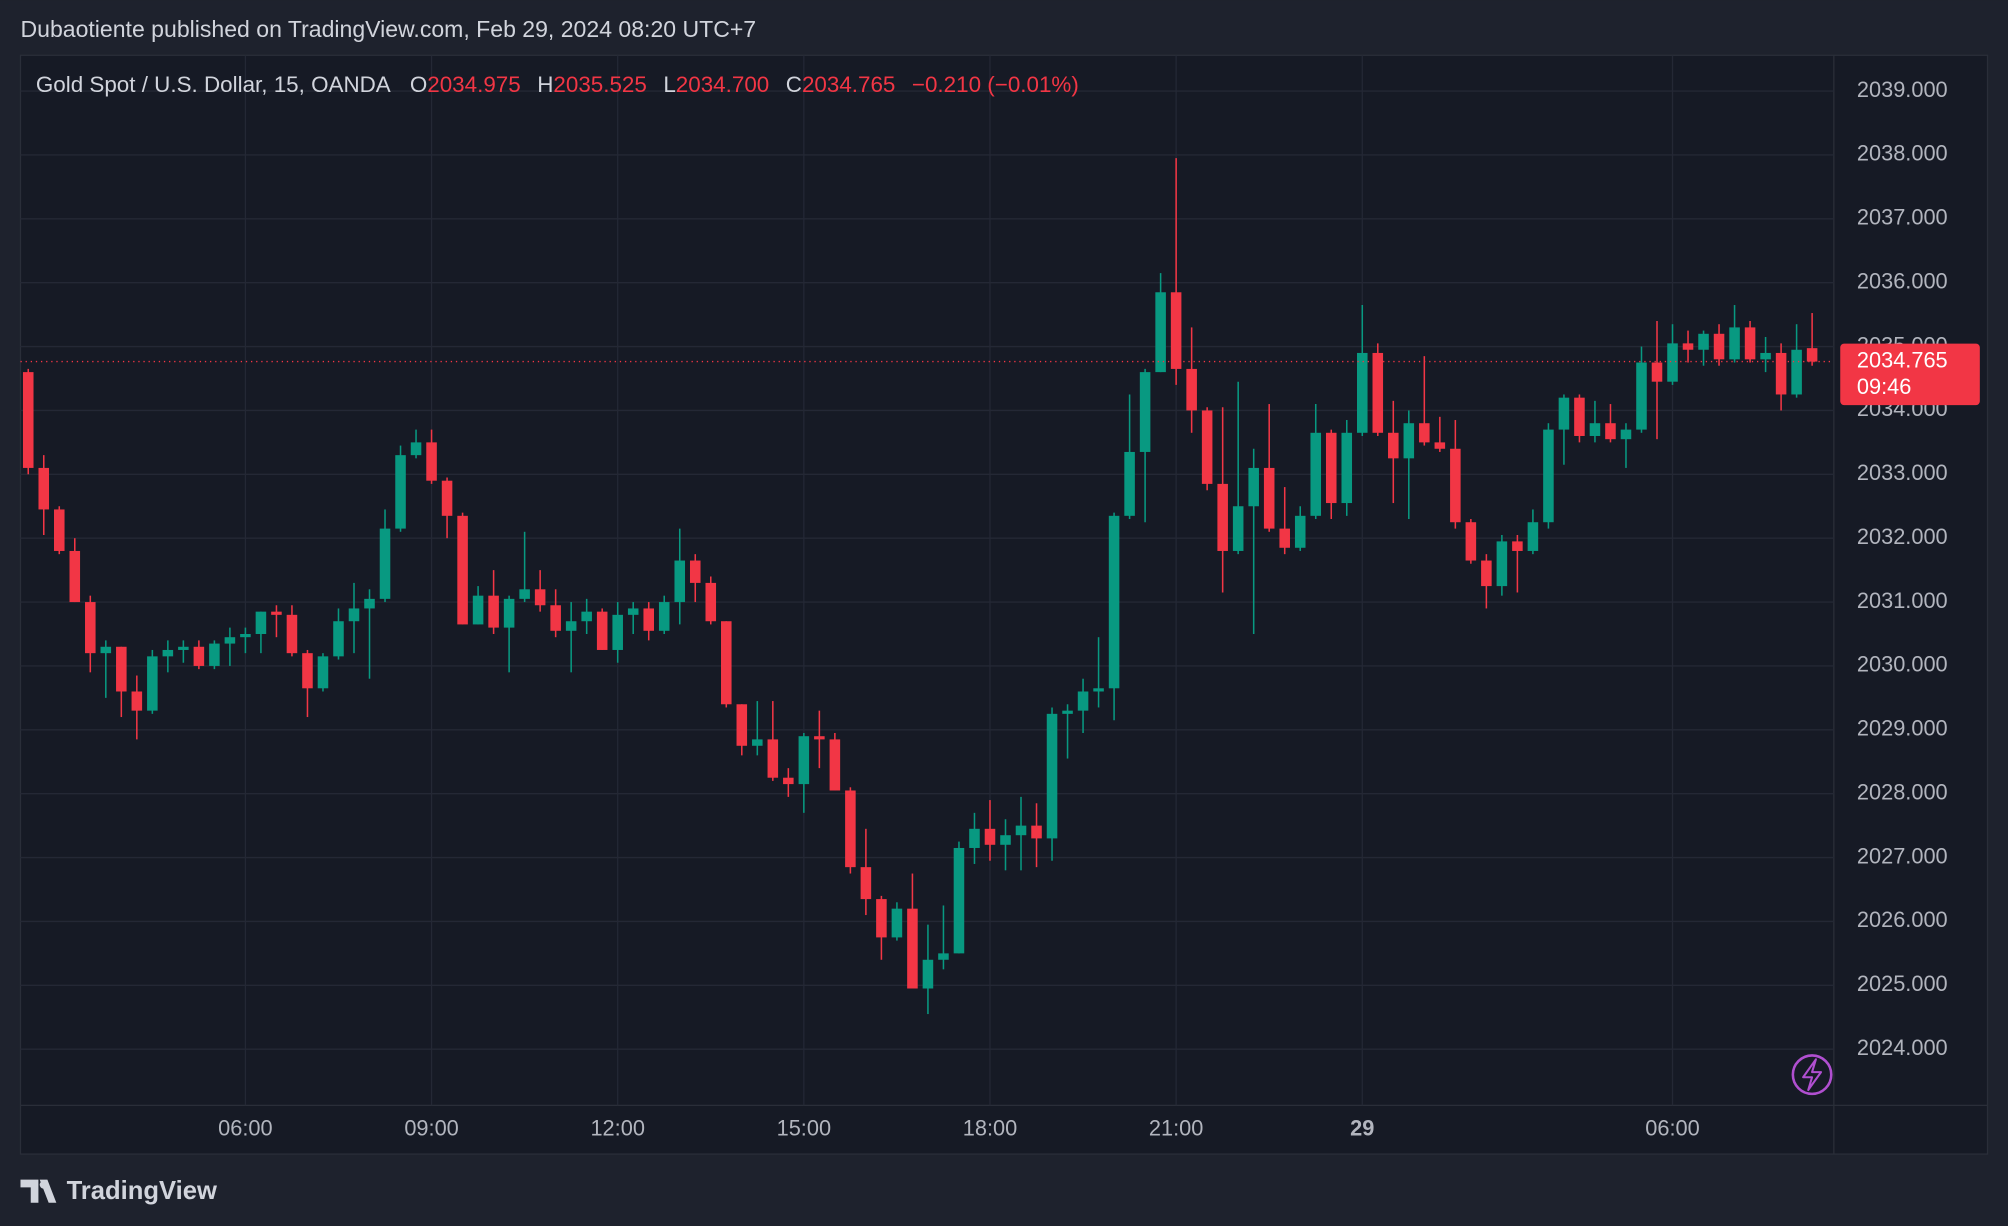 The height and width of the screenshot is (1226, 2008). I want to click on y-tick-label: 2028.000, so click(1902, 791).